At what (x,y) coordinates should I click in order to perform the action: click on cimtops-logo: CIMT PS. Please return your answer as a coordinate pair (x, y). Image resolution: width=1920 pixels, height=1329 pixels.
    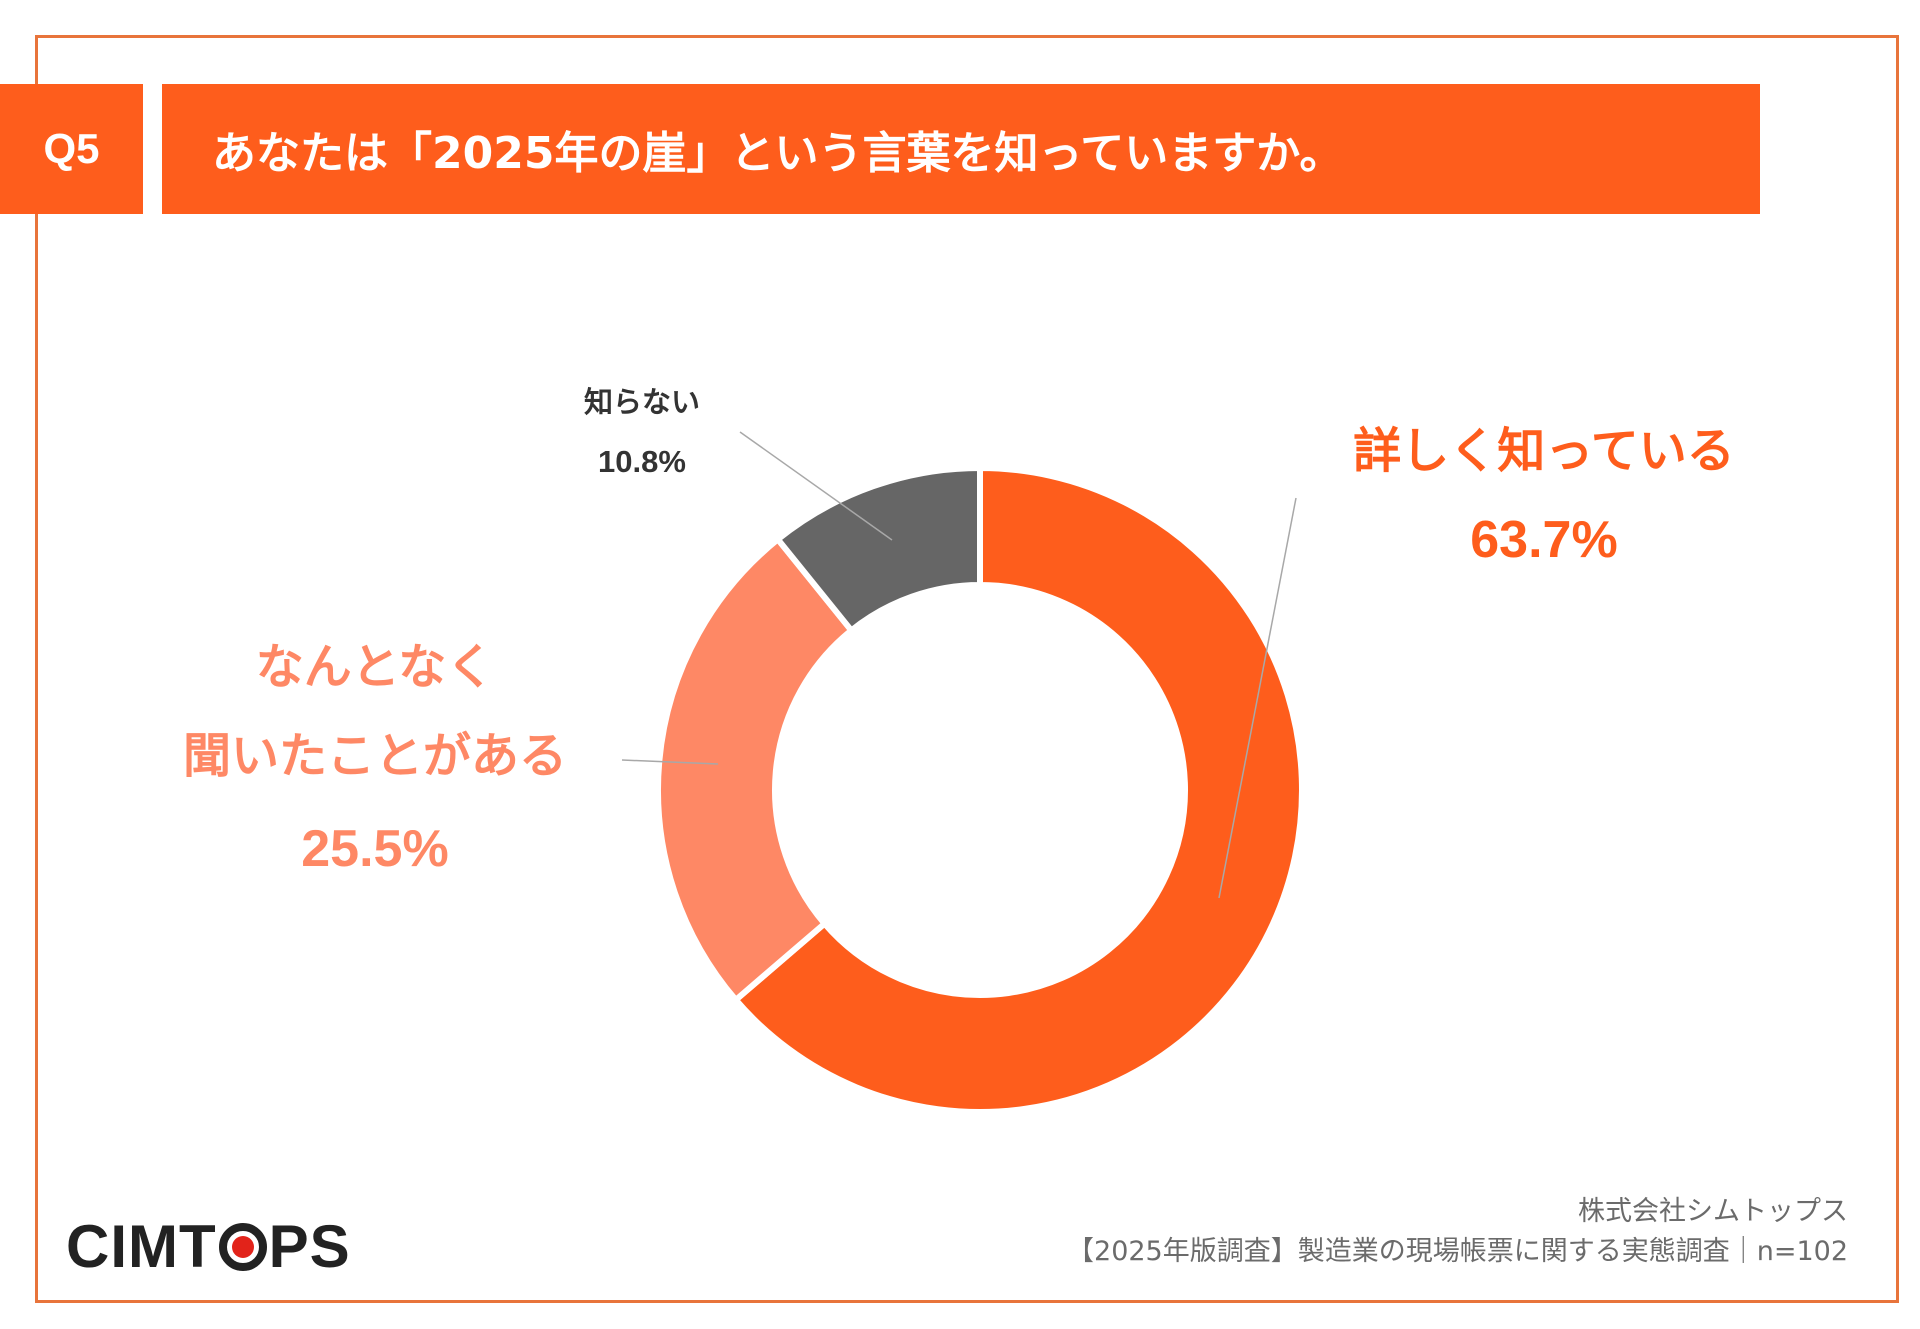
    Looking at the image, I should click on (208, 1246).